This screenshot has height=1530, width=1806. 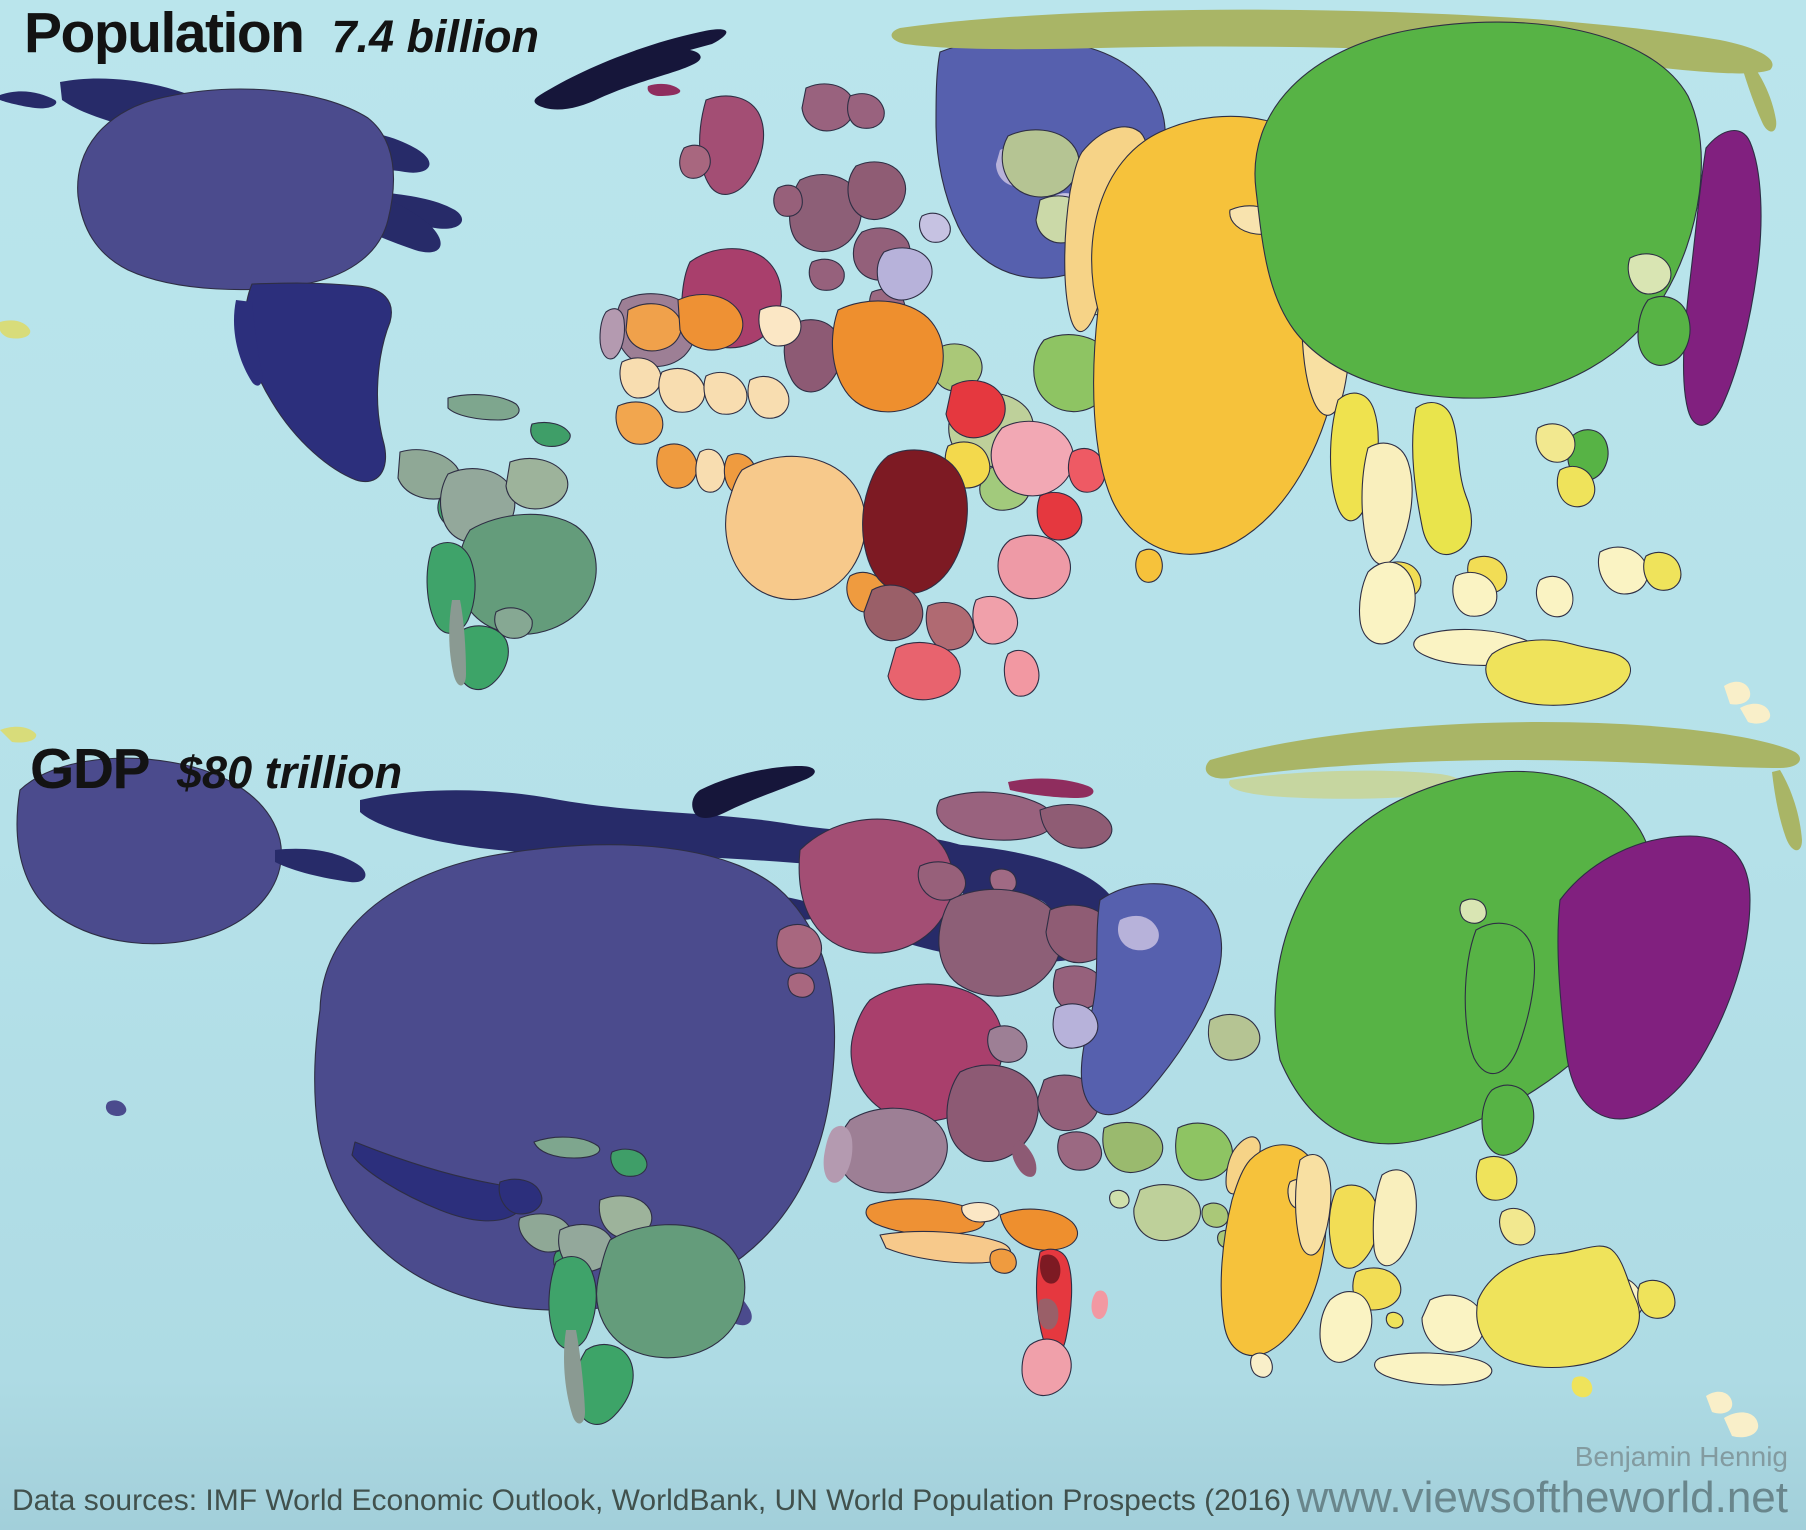 I want to click on pop-ethiopia, so click(x=1032, y=458).